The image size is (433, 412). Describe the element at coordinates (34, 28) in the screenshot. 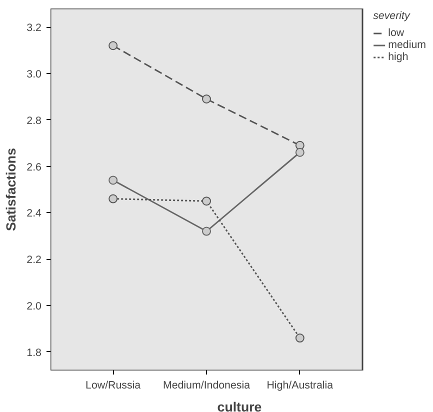

I see `y-tick-label: 3.2` at that location.